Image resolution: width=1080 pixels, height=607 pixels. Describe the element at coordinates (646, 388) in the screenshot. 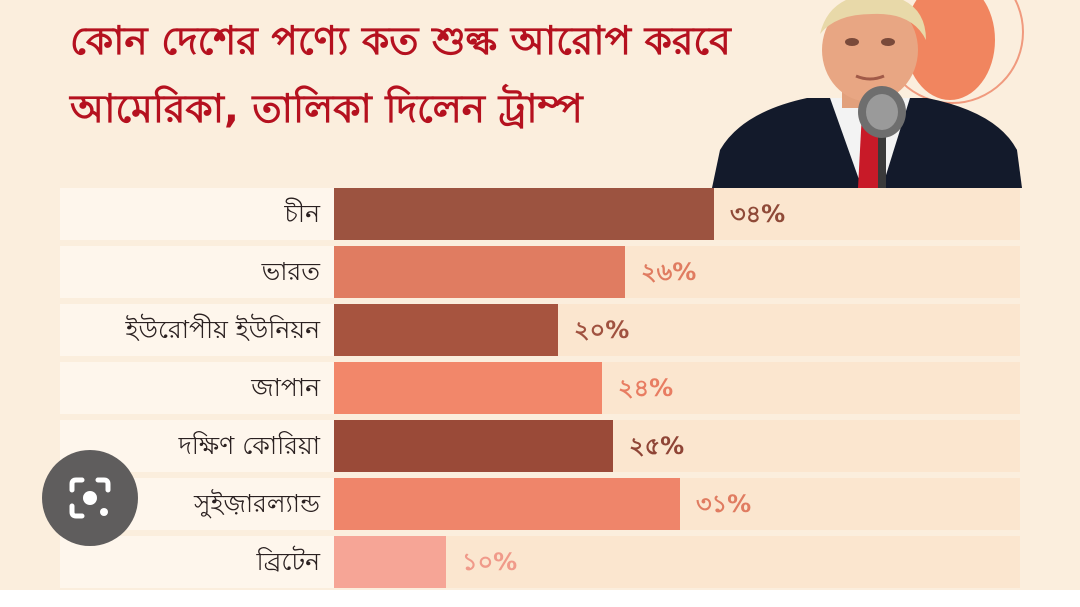

I see `value-label: ২৪%` at that location.